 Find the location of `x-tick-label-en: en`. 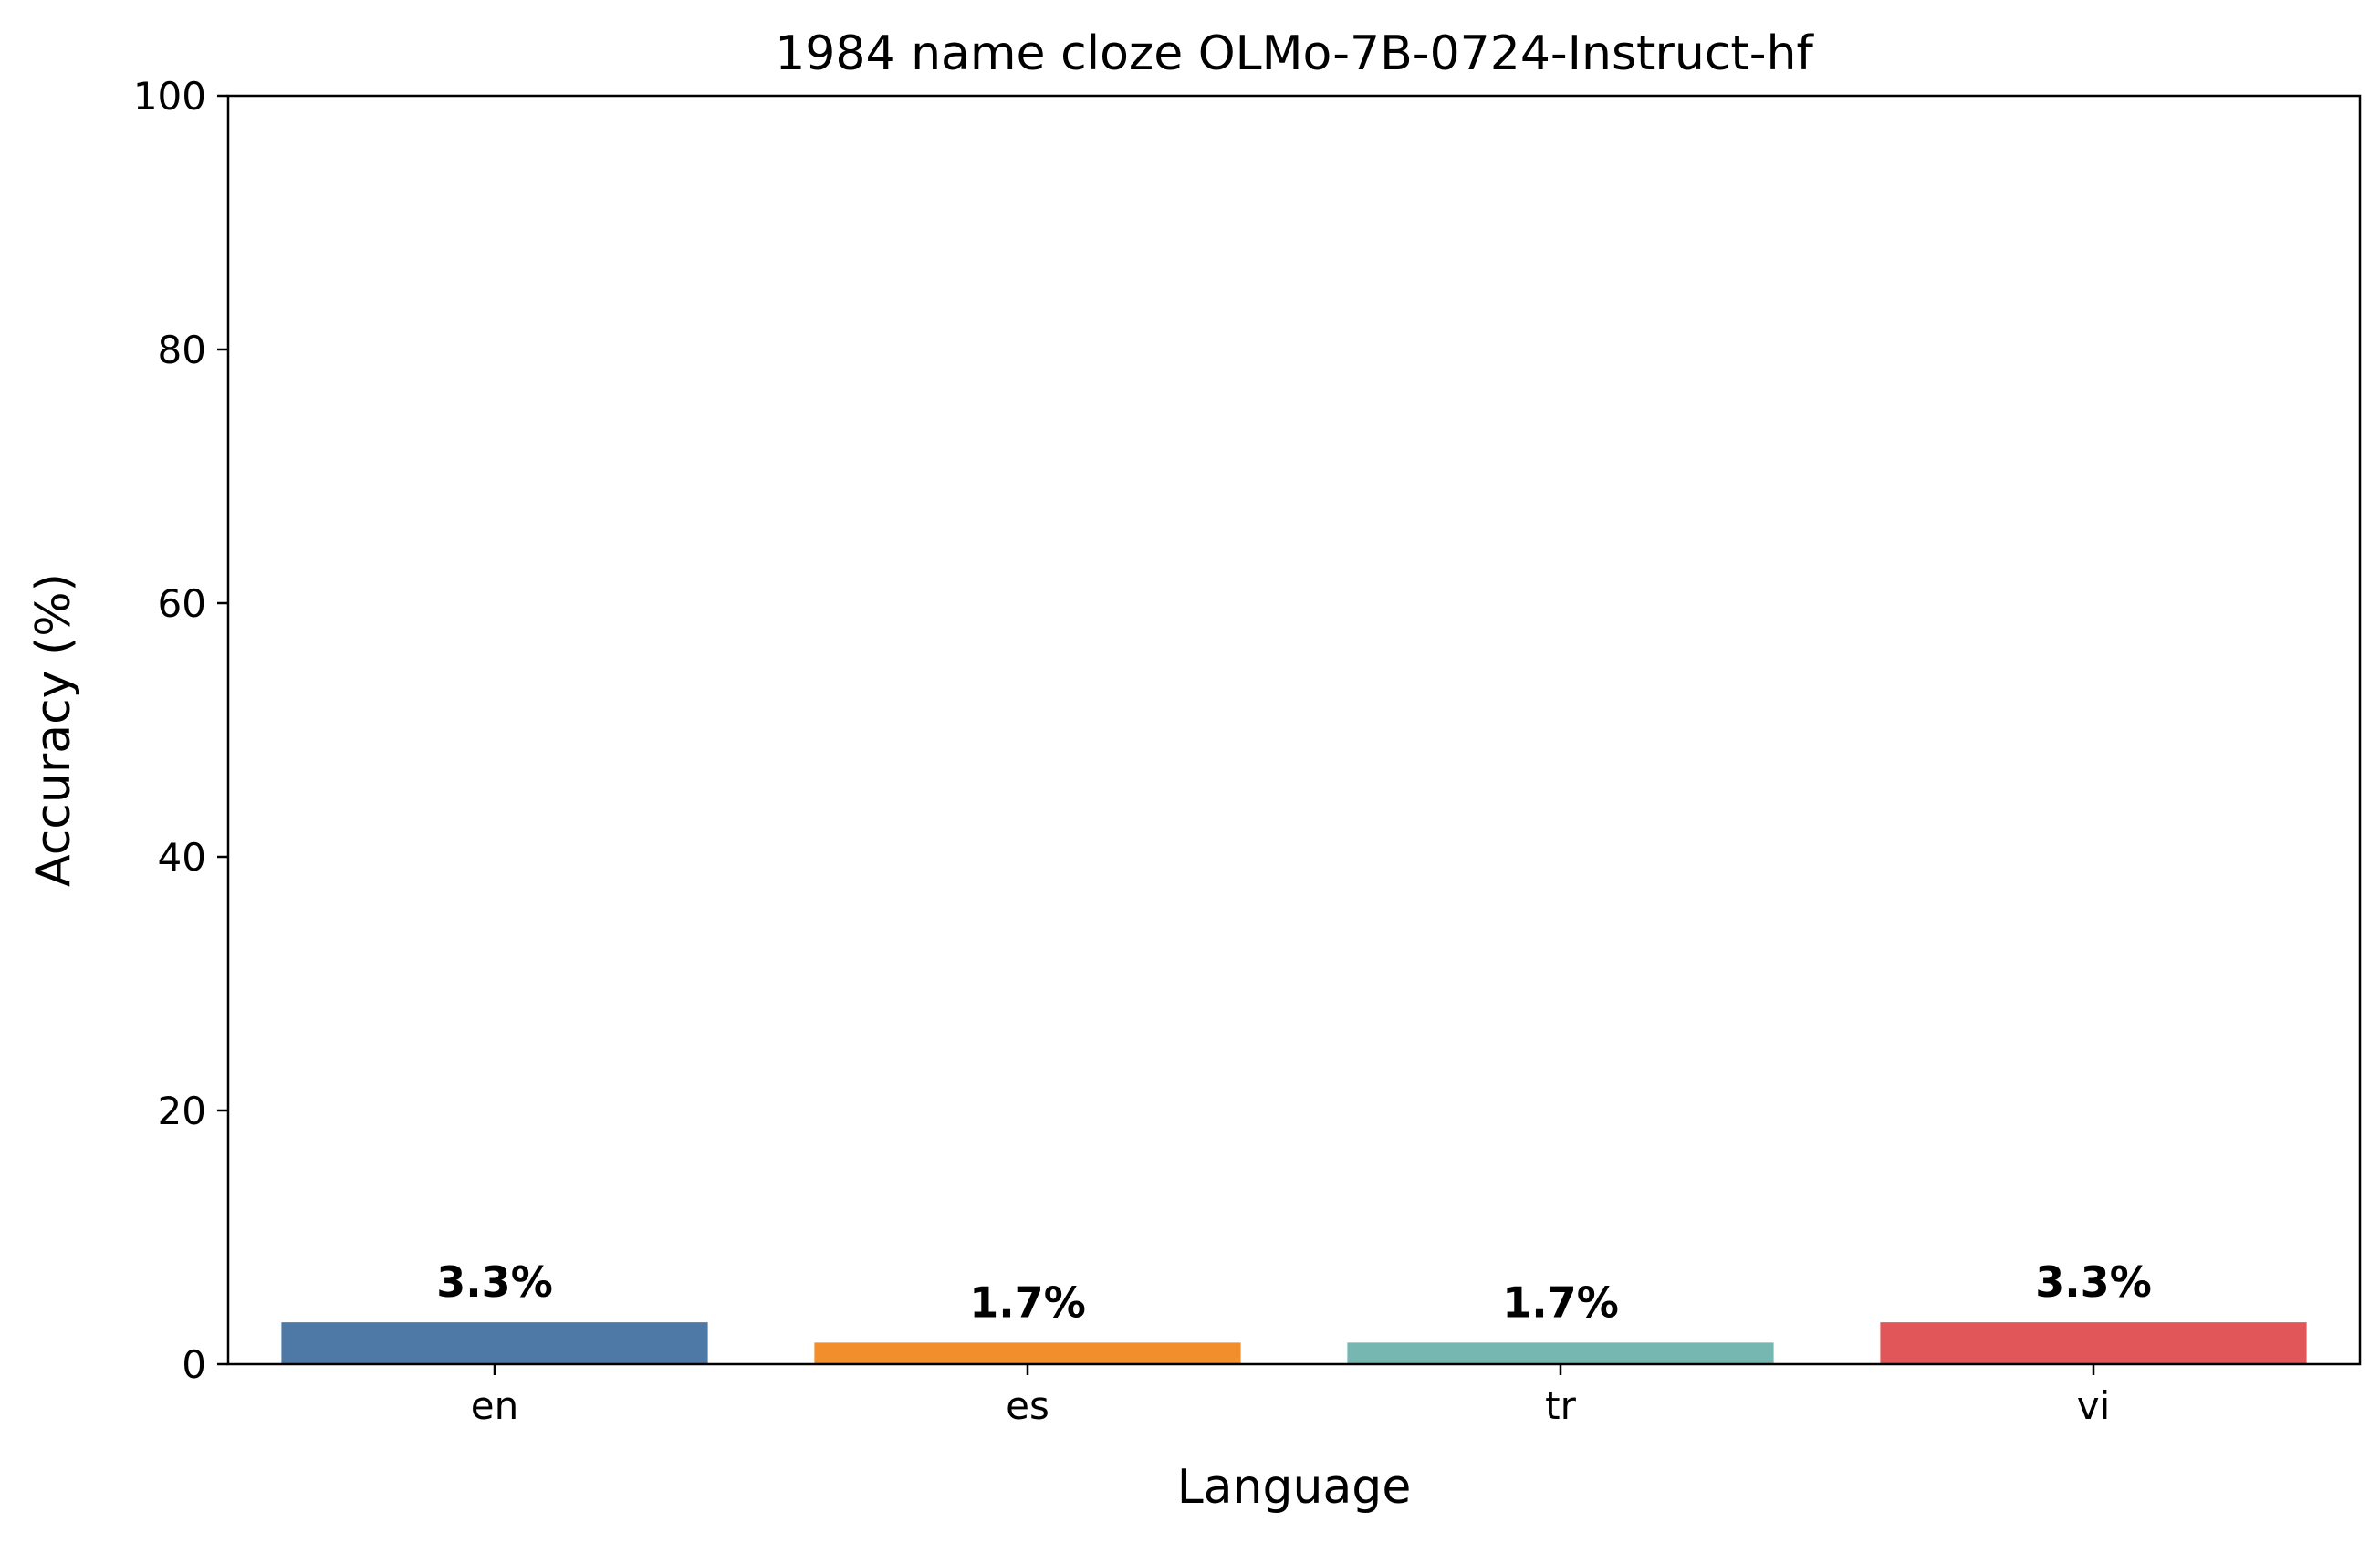

x-tick-label-en: en is located at coordinates (495, 1406).